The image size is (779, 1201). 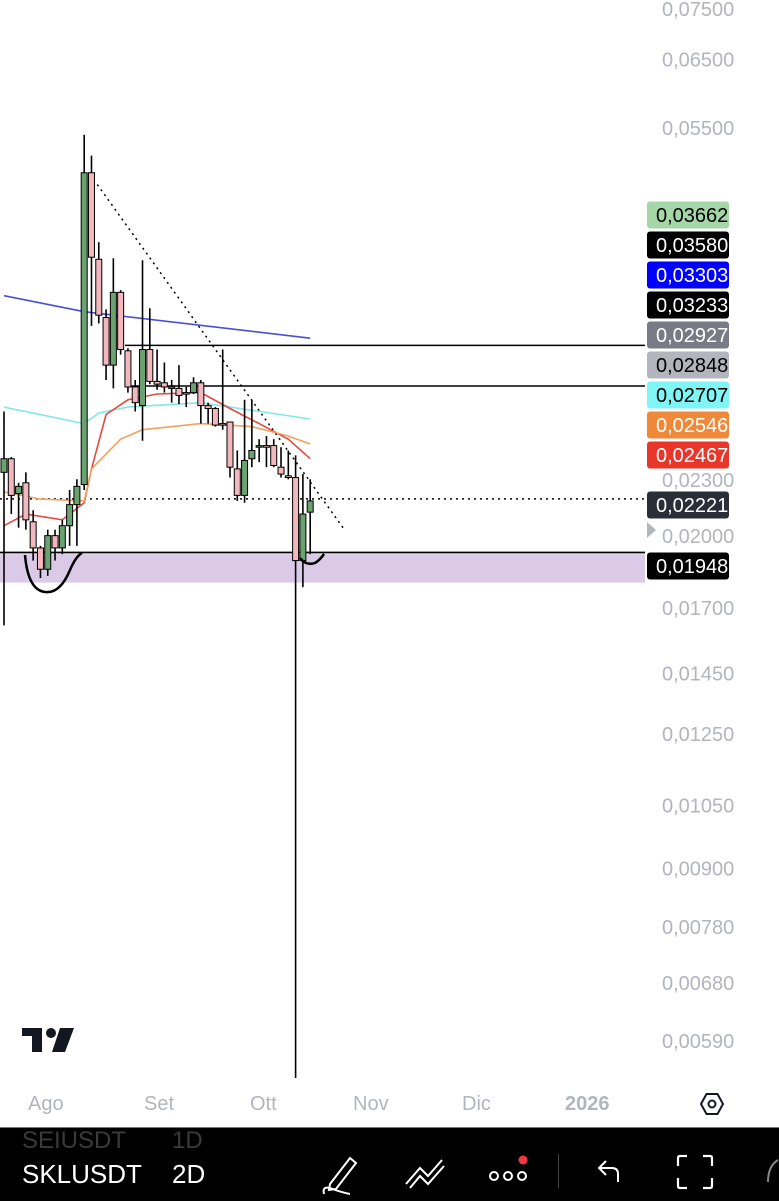 What do you see at coordinates (159, 1104) in the screenshot?
I see `time-label: Set` at bounding box center [159, 1104].